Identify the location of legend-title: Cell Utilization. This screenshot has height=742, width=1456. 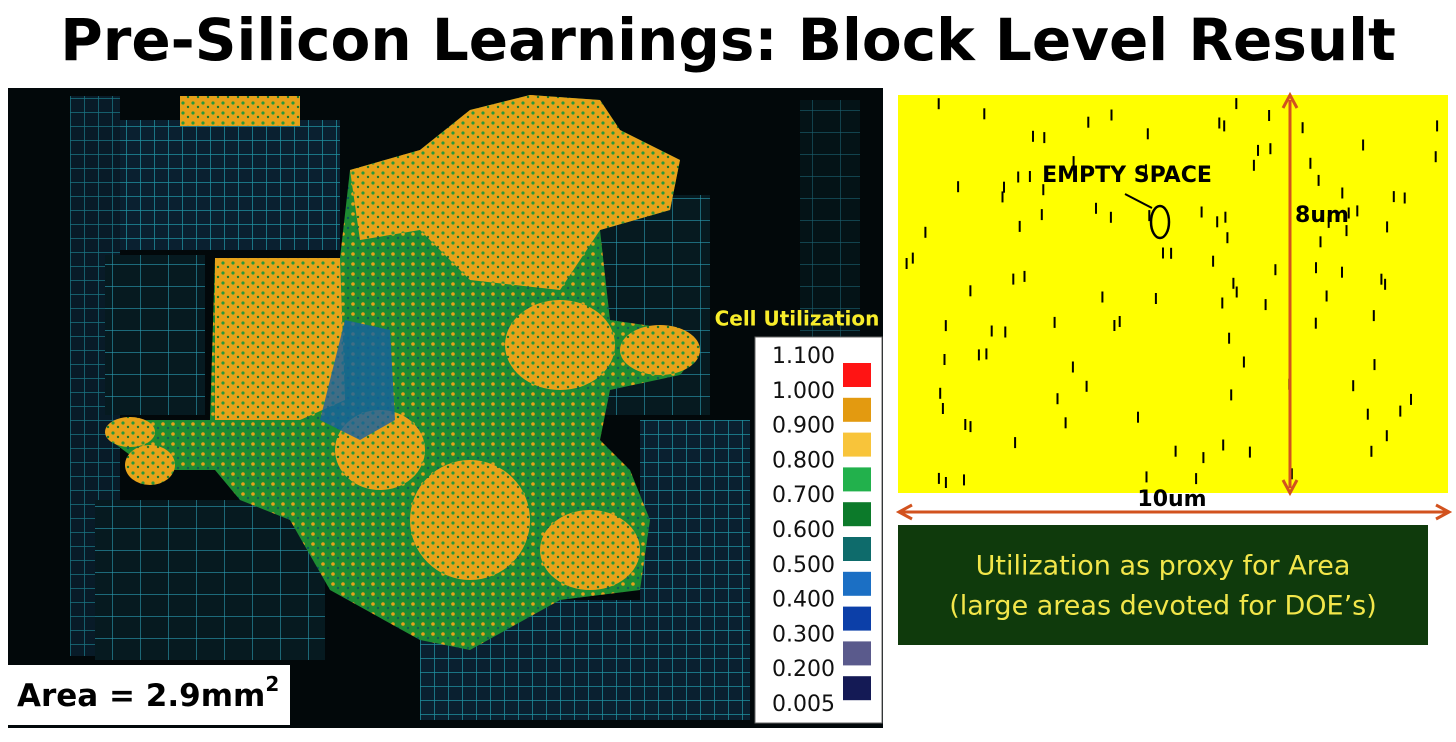
(797, 319).